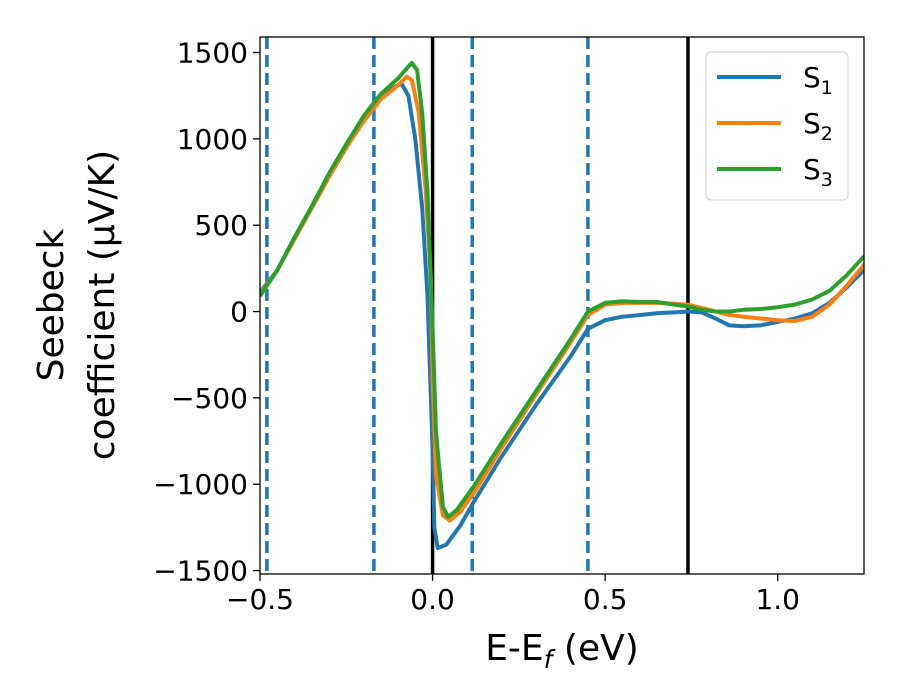 This screenshot has height=700, width=900. Describe the element at coordinates (818, 126) in the screenshot. I see `legend-label-s2: S2` at that location.